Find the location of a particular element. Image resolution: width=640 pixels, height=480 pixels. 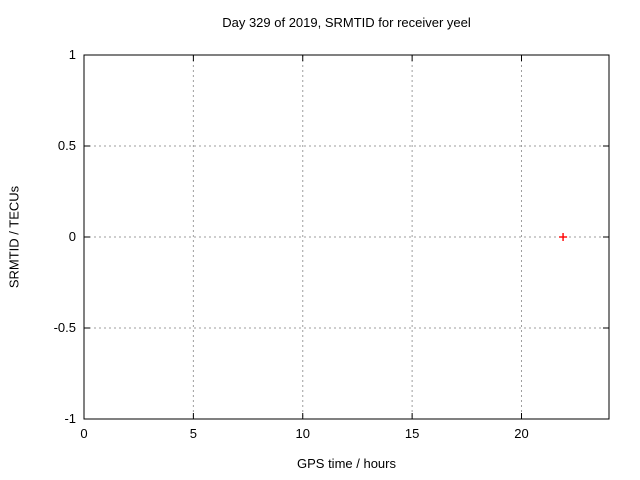

x-axis-label: GPS time / hours is located at coordinates (346, 463).